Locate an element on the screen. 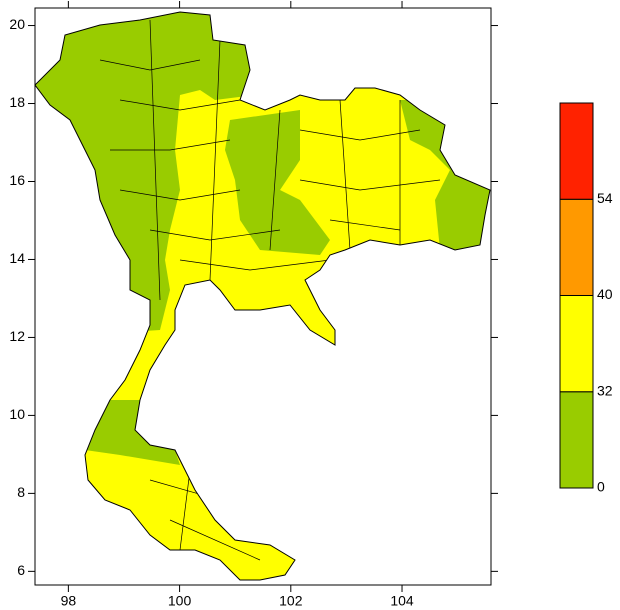 Image resolution: width=620 pixels, height=610 pixels. y-tick-label: 18 is located at coordinates (17, 102).